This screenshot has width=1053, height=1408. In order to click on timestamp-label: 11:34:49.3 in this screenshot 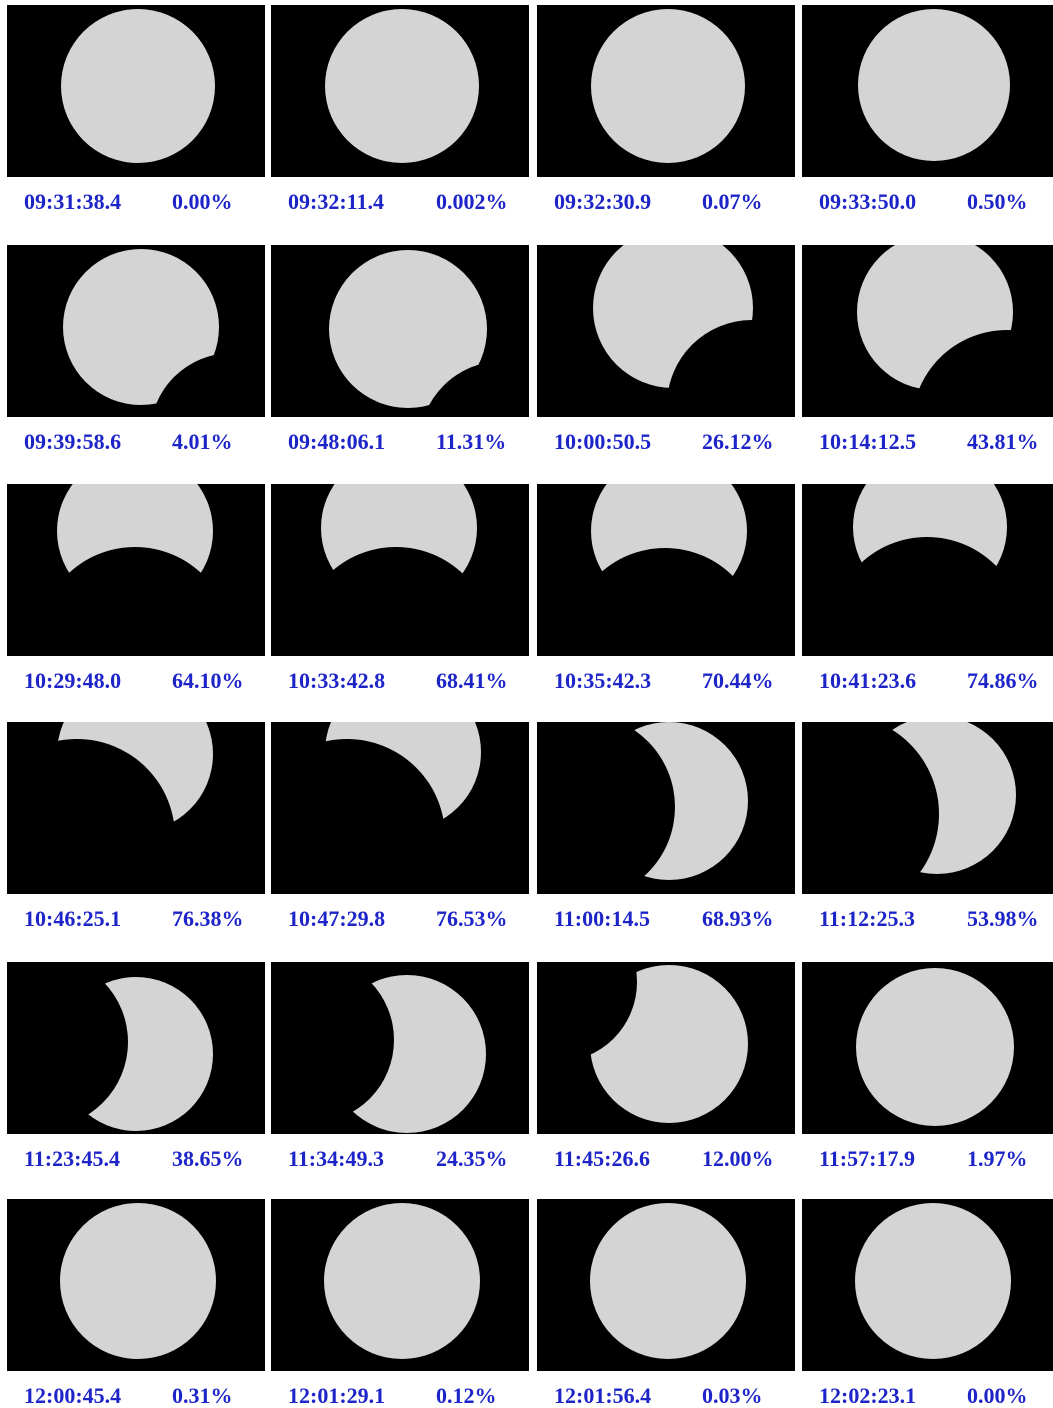, I will do `click(336, 1158)`.